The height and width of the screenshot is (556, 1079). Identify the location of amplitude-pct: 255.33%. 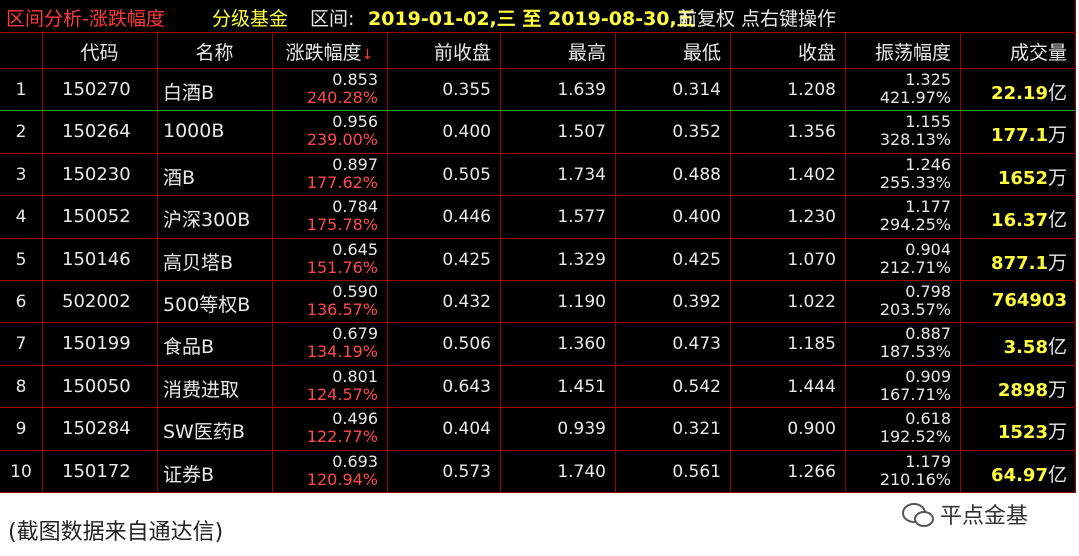
(915, 182).